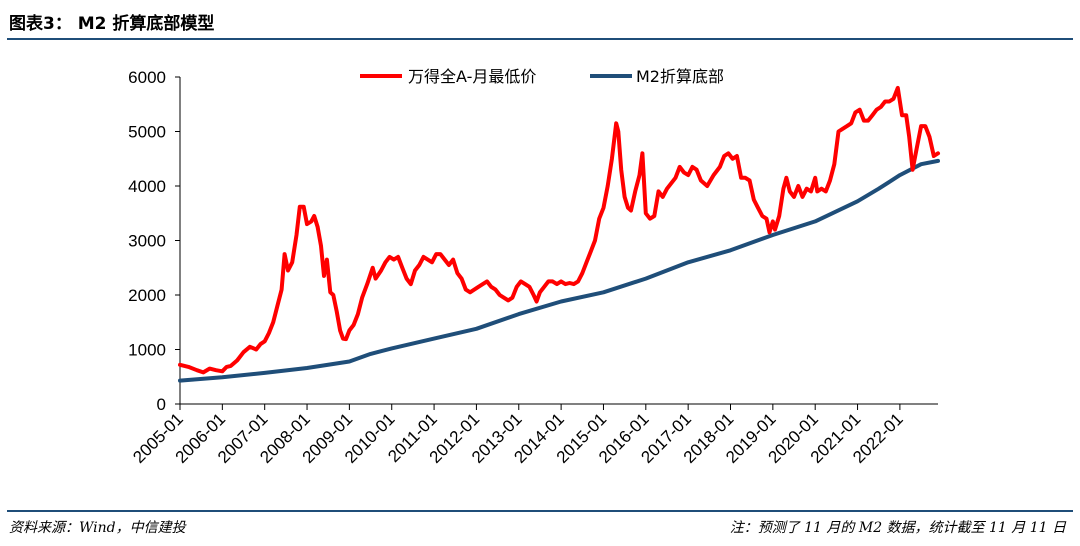 This screenshot has width=1080, height=546. What do you see at coordinates (112, 24) in the screenshot?
I see `figure-title: 图表3： M2 折算底部模型` at bounding box center [112, 24].